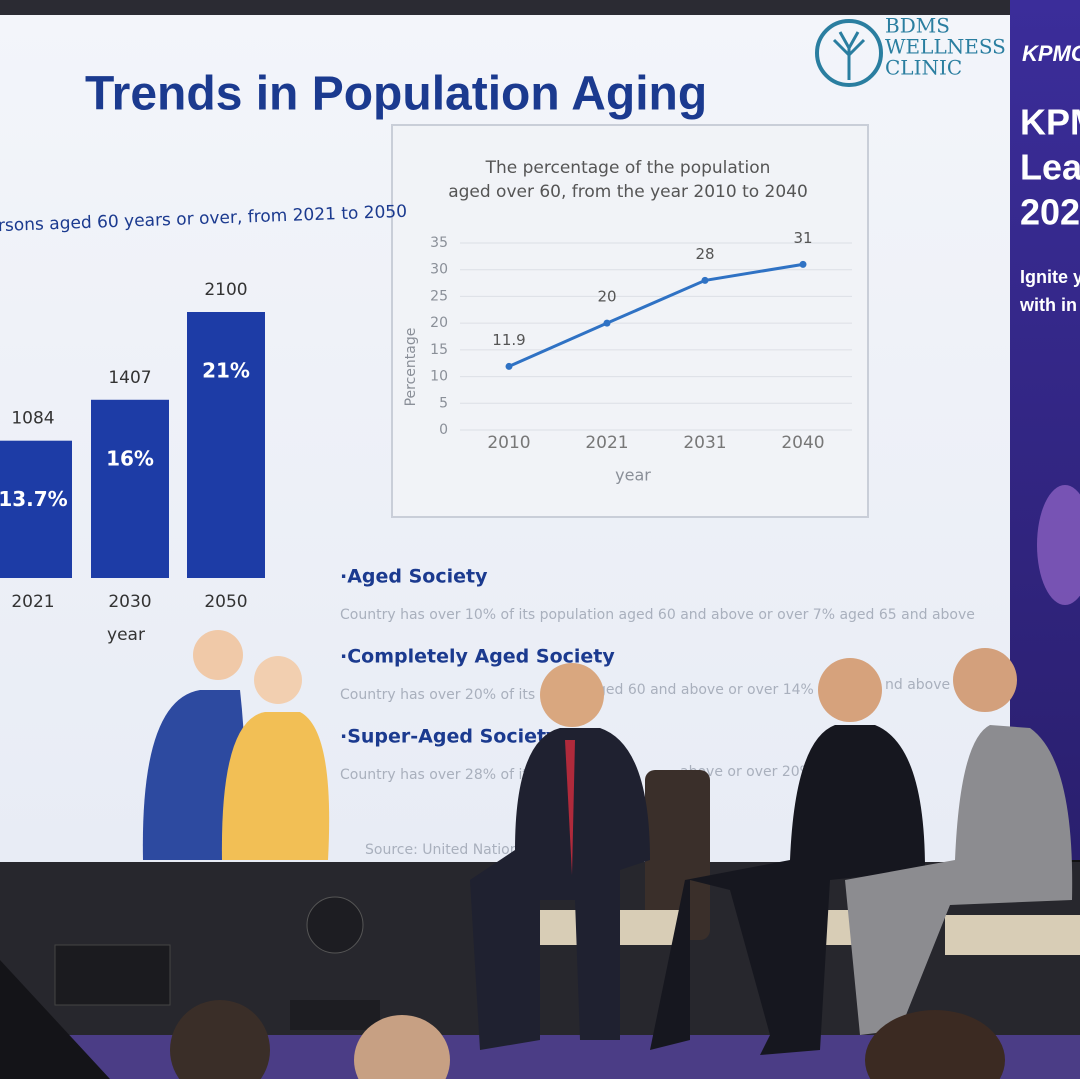 Image resolution: width=1080 pixels, height=1079 pixels. What do you see at coordinates (849, 55) in the screenshot?
I see `logo-tree` at bounding box center [849, 55].